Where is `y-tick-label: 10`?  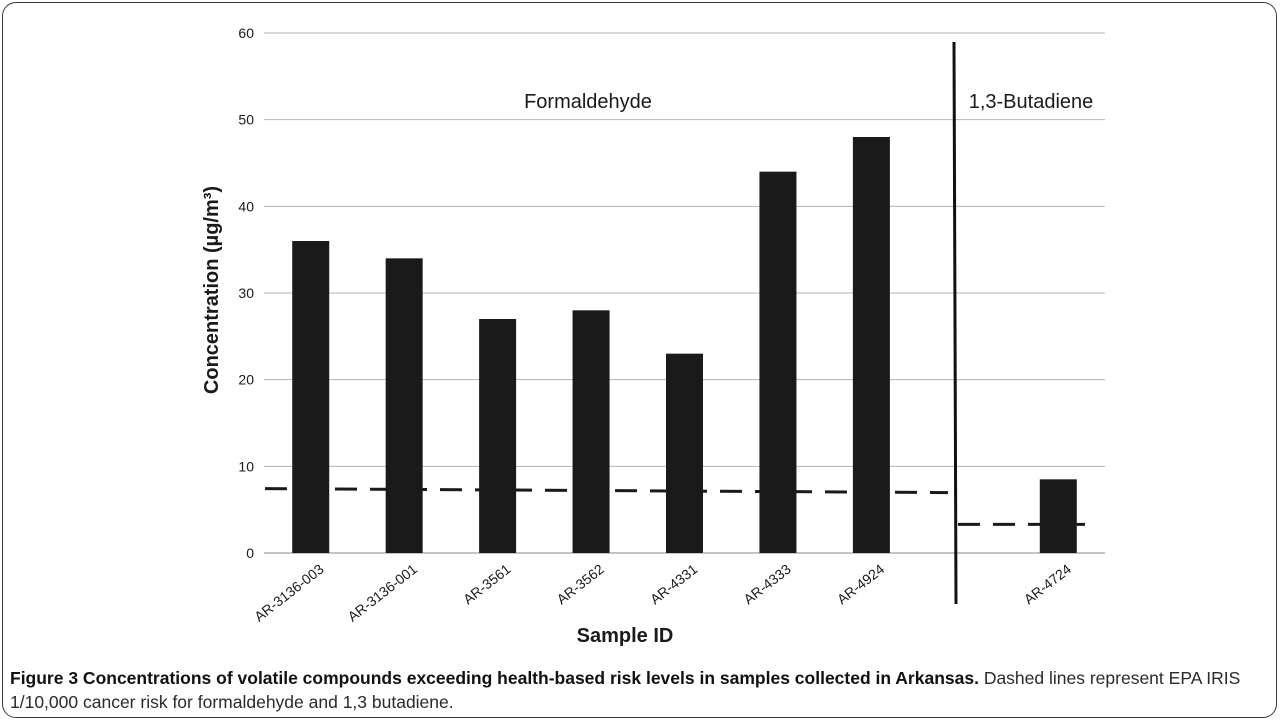
y-tick-label: 10 is located at coordinates (246, 466).